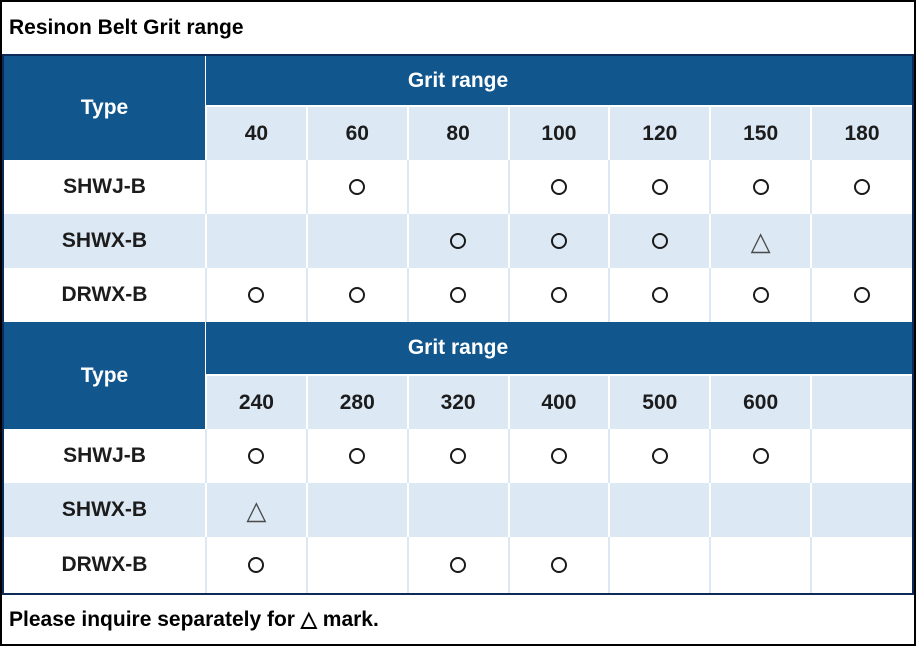 This screenshot has width=916, height=646. I want to click on grit-column-header: 180, so click(861, 132).